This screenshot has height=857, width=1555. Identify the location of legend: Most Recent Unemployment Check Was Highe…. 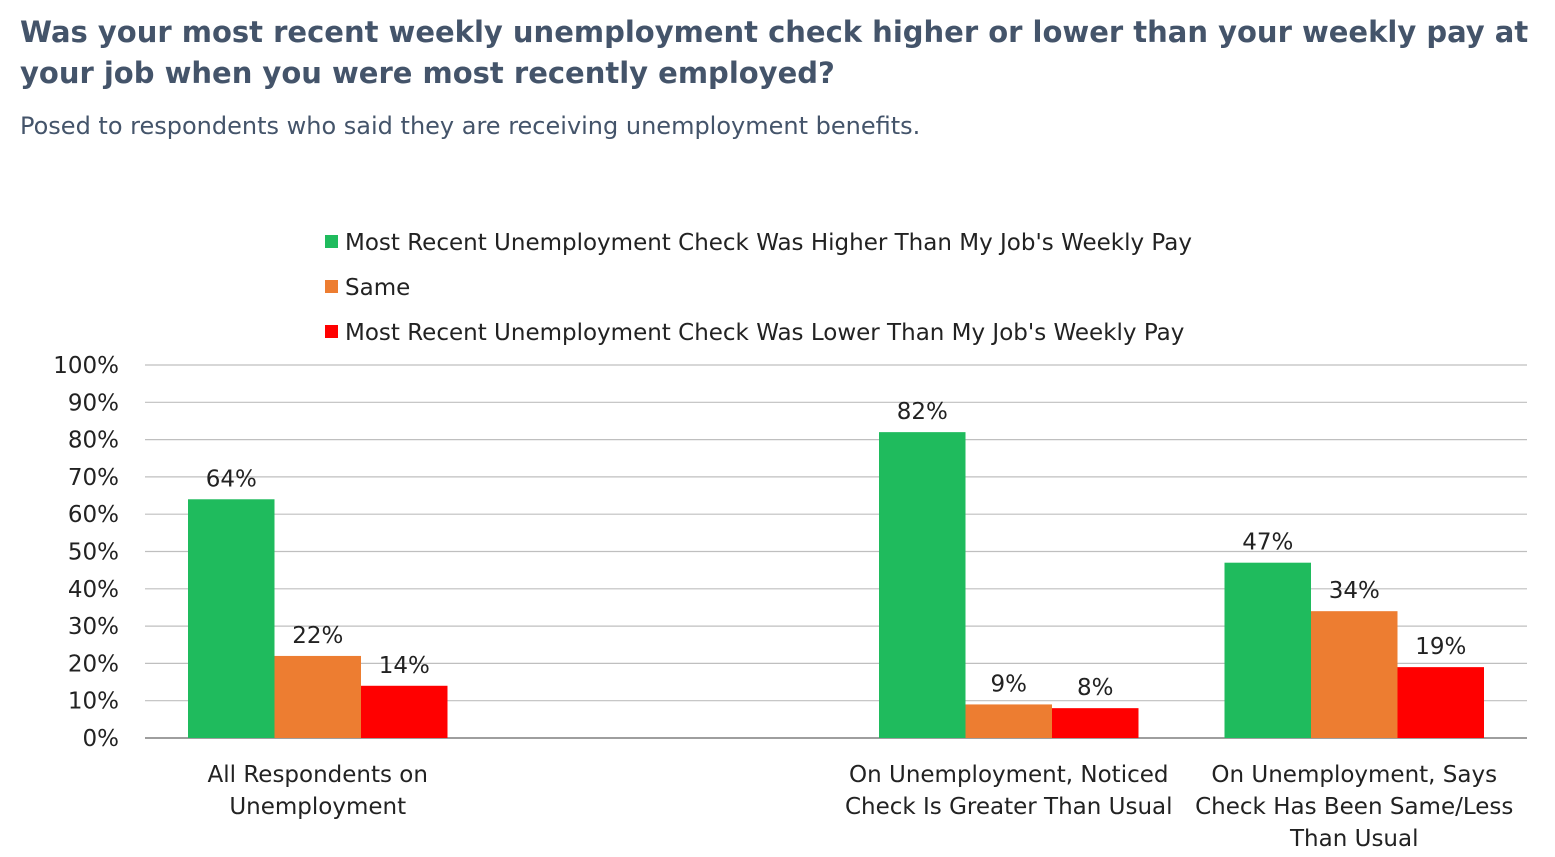
(758, 288).